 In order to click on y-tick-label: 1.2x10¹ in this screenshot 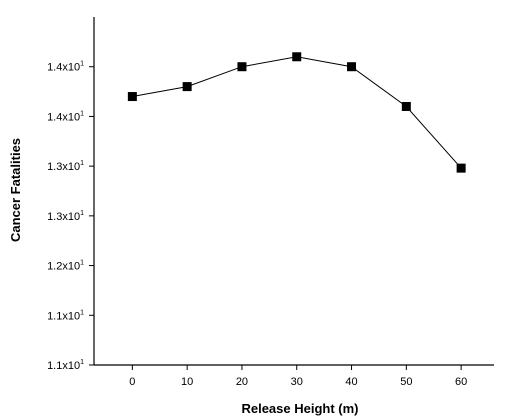, I will do `click(65, 266)`.